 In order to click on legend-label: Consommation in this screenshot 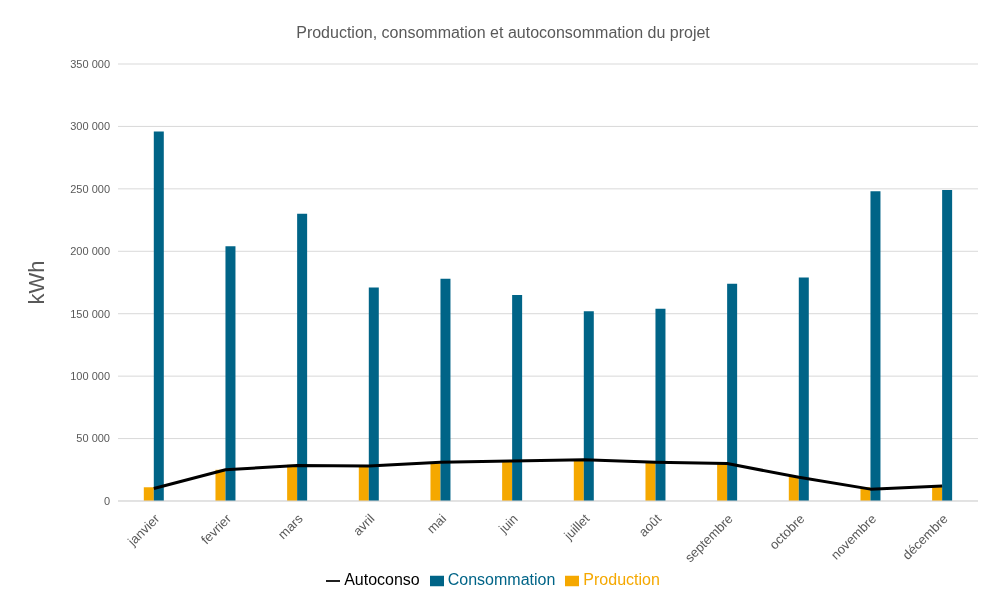, I will do `click(501, 579)`.